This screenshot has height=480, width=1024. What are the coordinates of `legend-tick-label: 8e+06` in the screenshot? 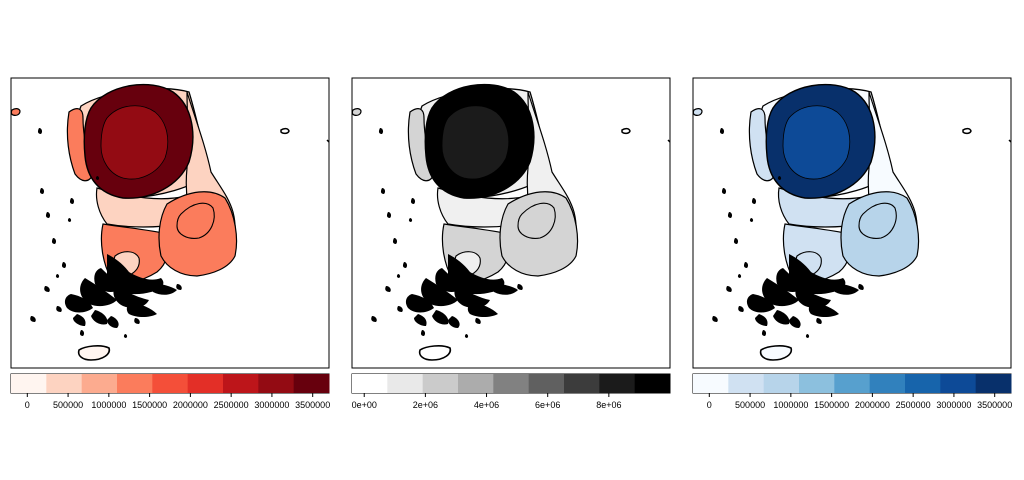 It's located at (608, 405).